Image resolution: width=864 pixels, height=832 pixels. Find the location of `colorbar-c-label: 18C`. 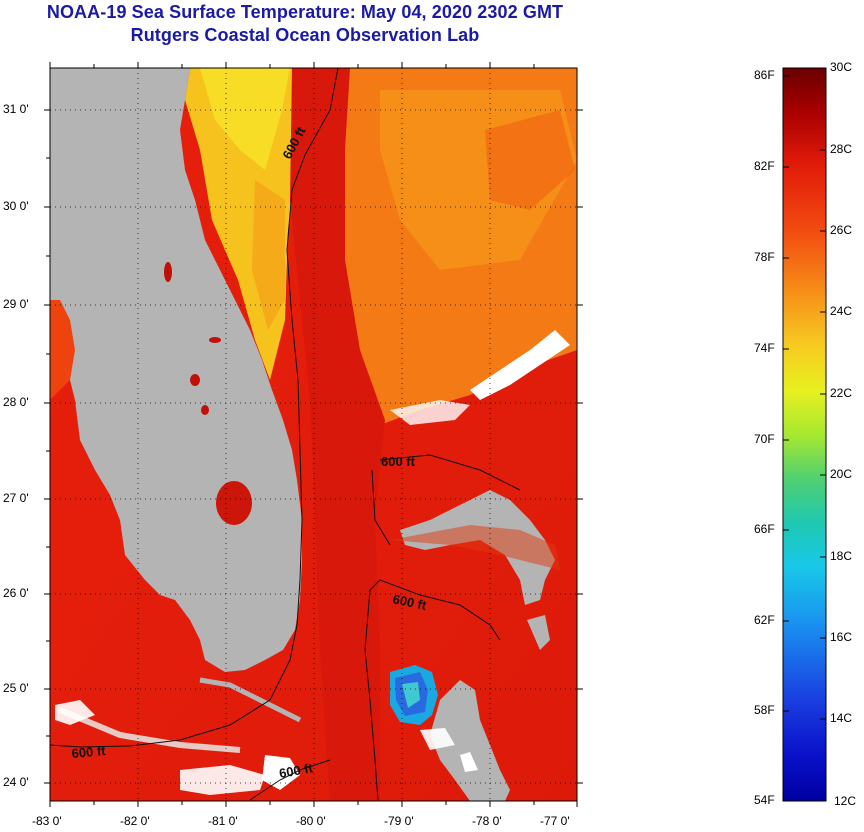

colorbar-c-label: 18C is located at coordinates (841, 556).